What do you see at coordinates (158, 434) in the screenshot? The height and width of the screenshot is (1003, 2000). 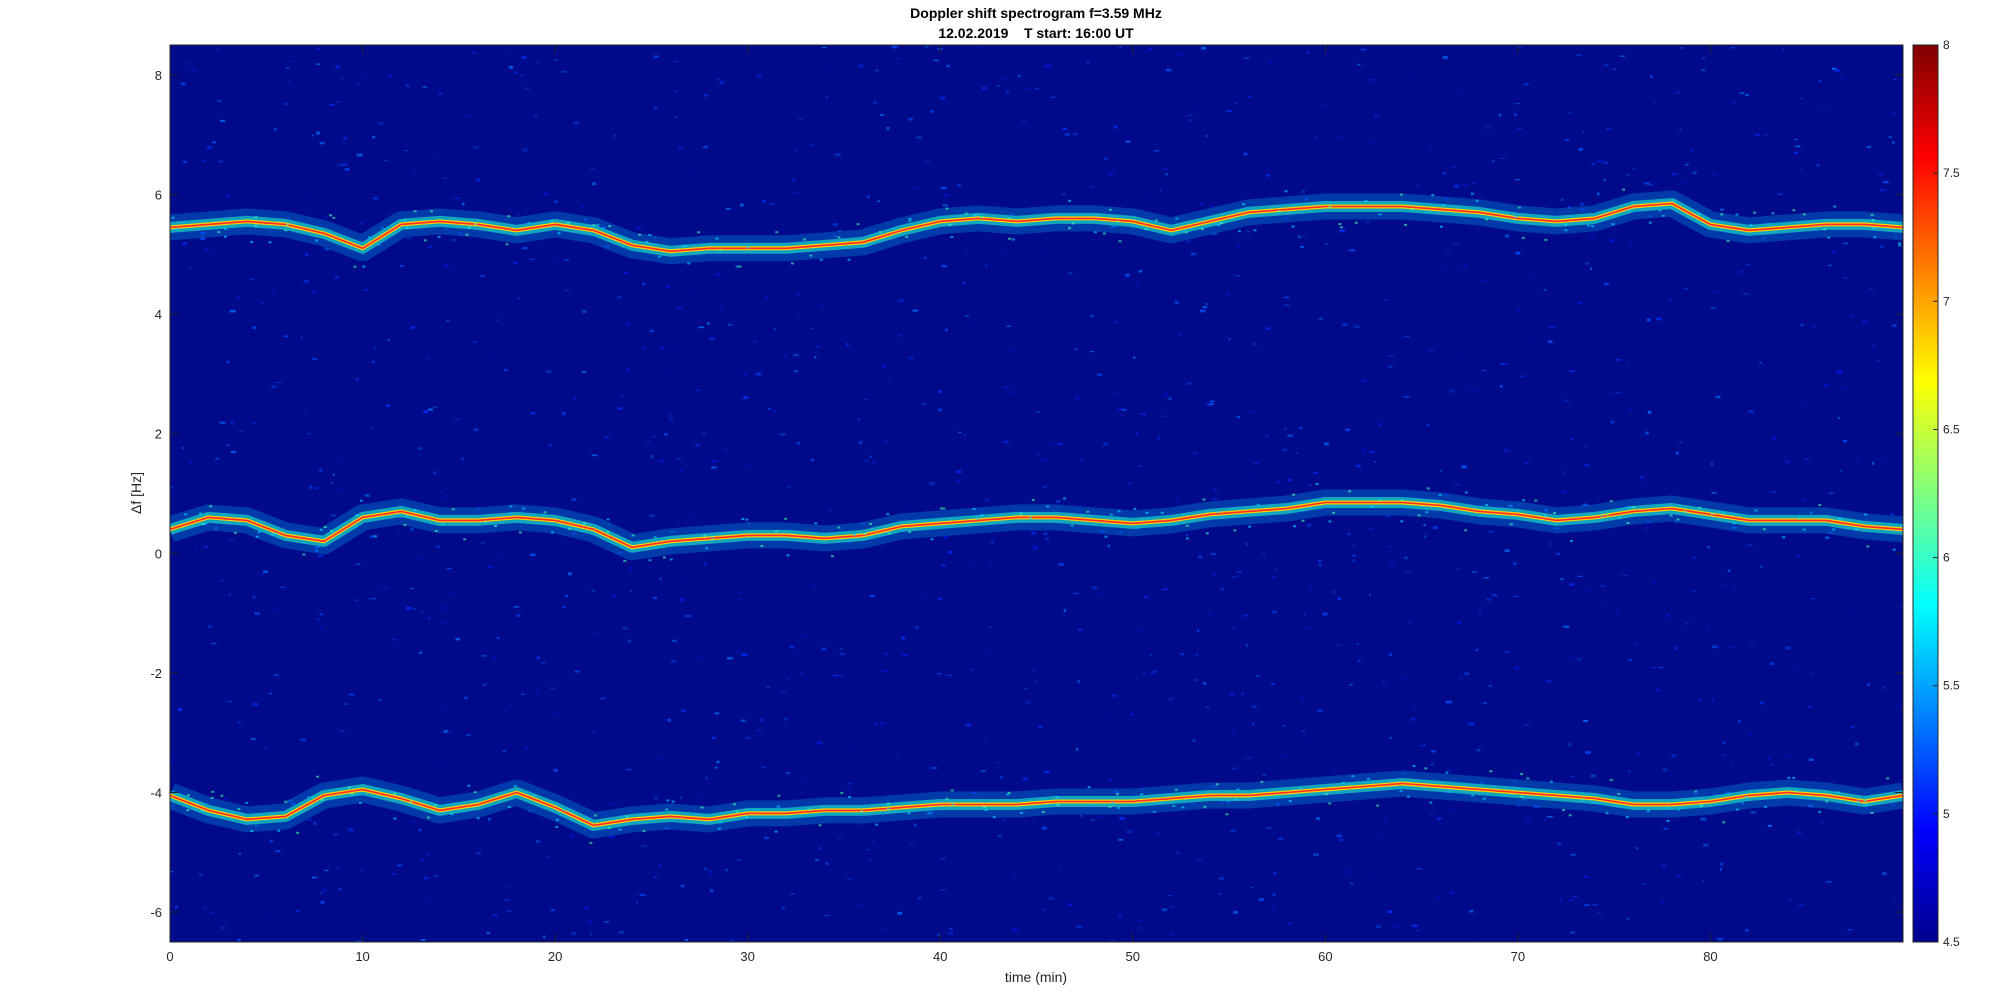 I see `y-tick-label: 2` at bounding box center [158, 434].